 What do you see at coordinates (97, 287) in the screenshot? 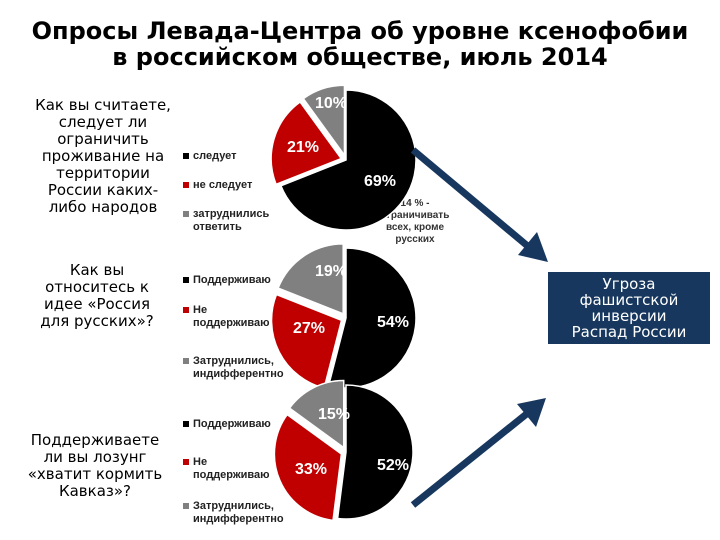
I see `question-line: относитесь к` at bounding box center [97, 287].